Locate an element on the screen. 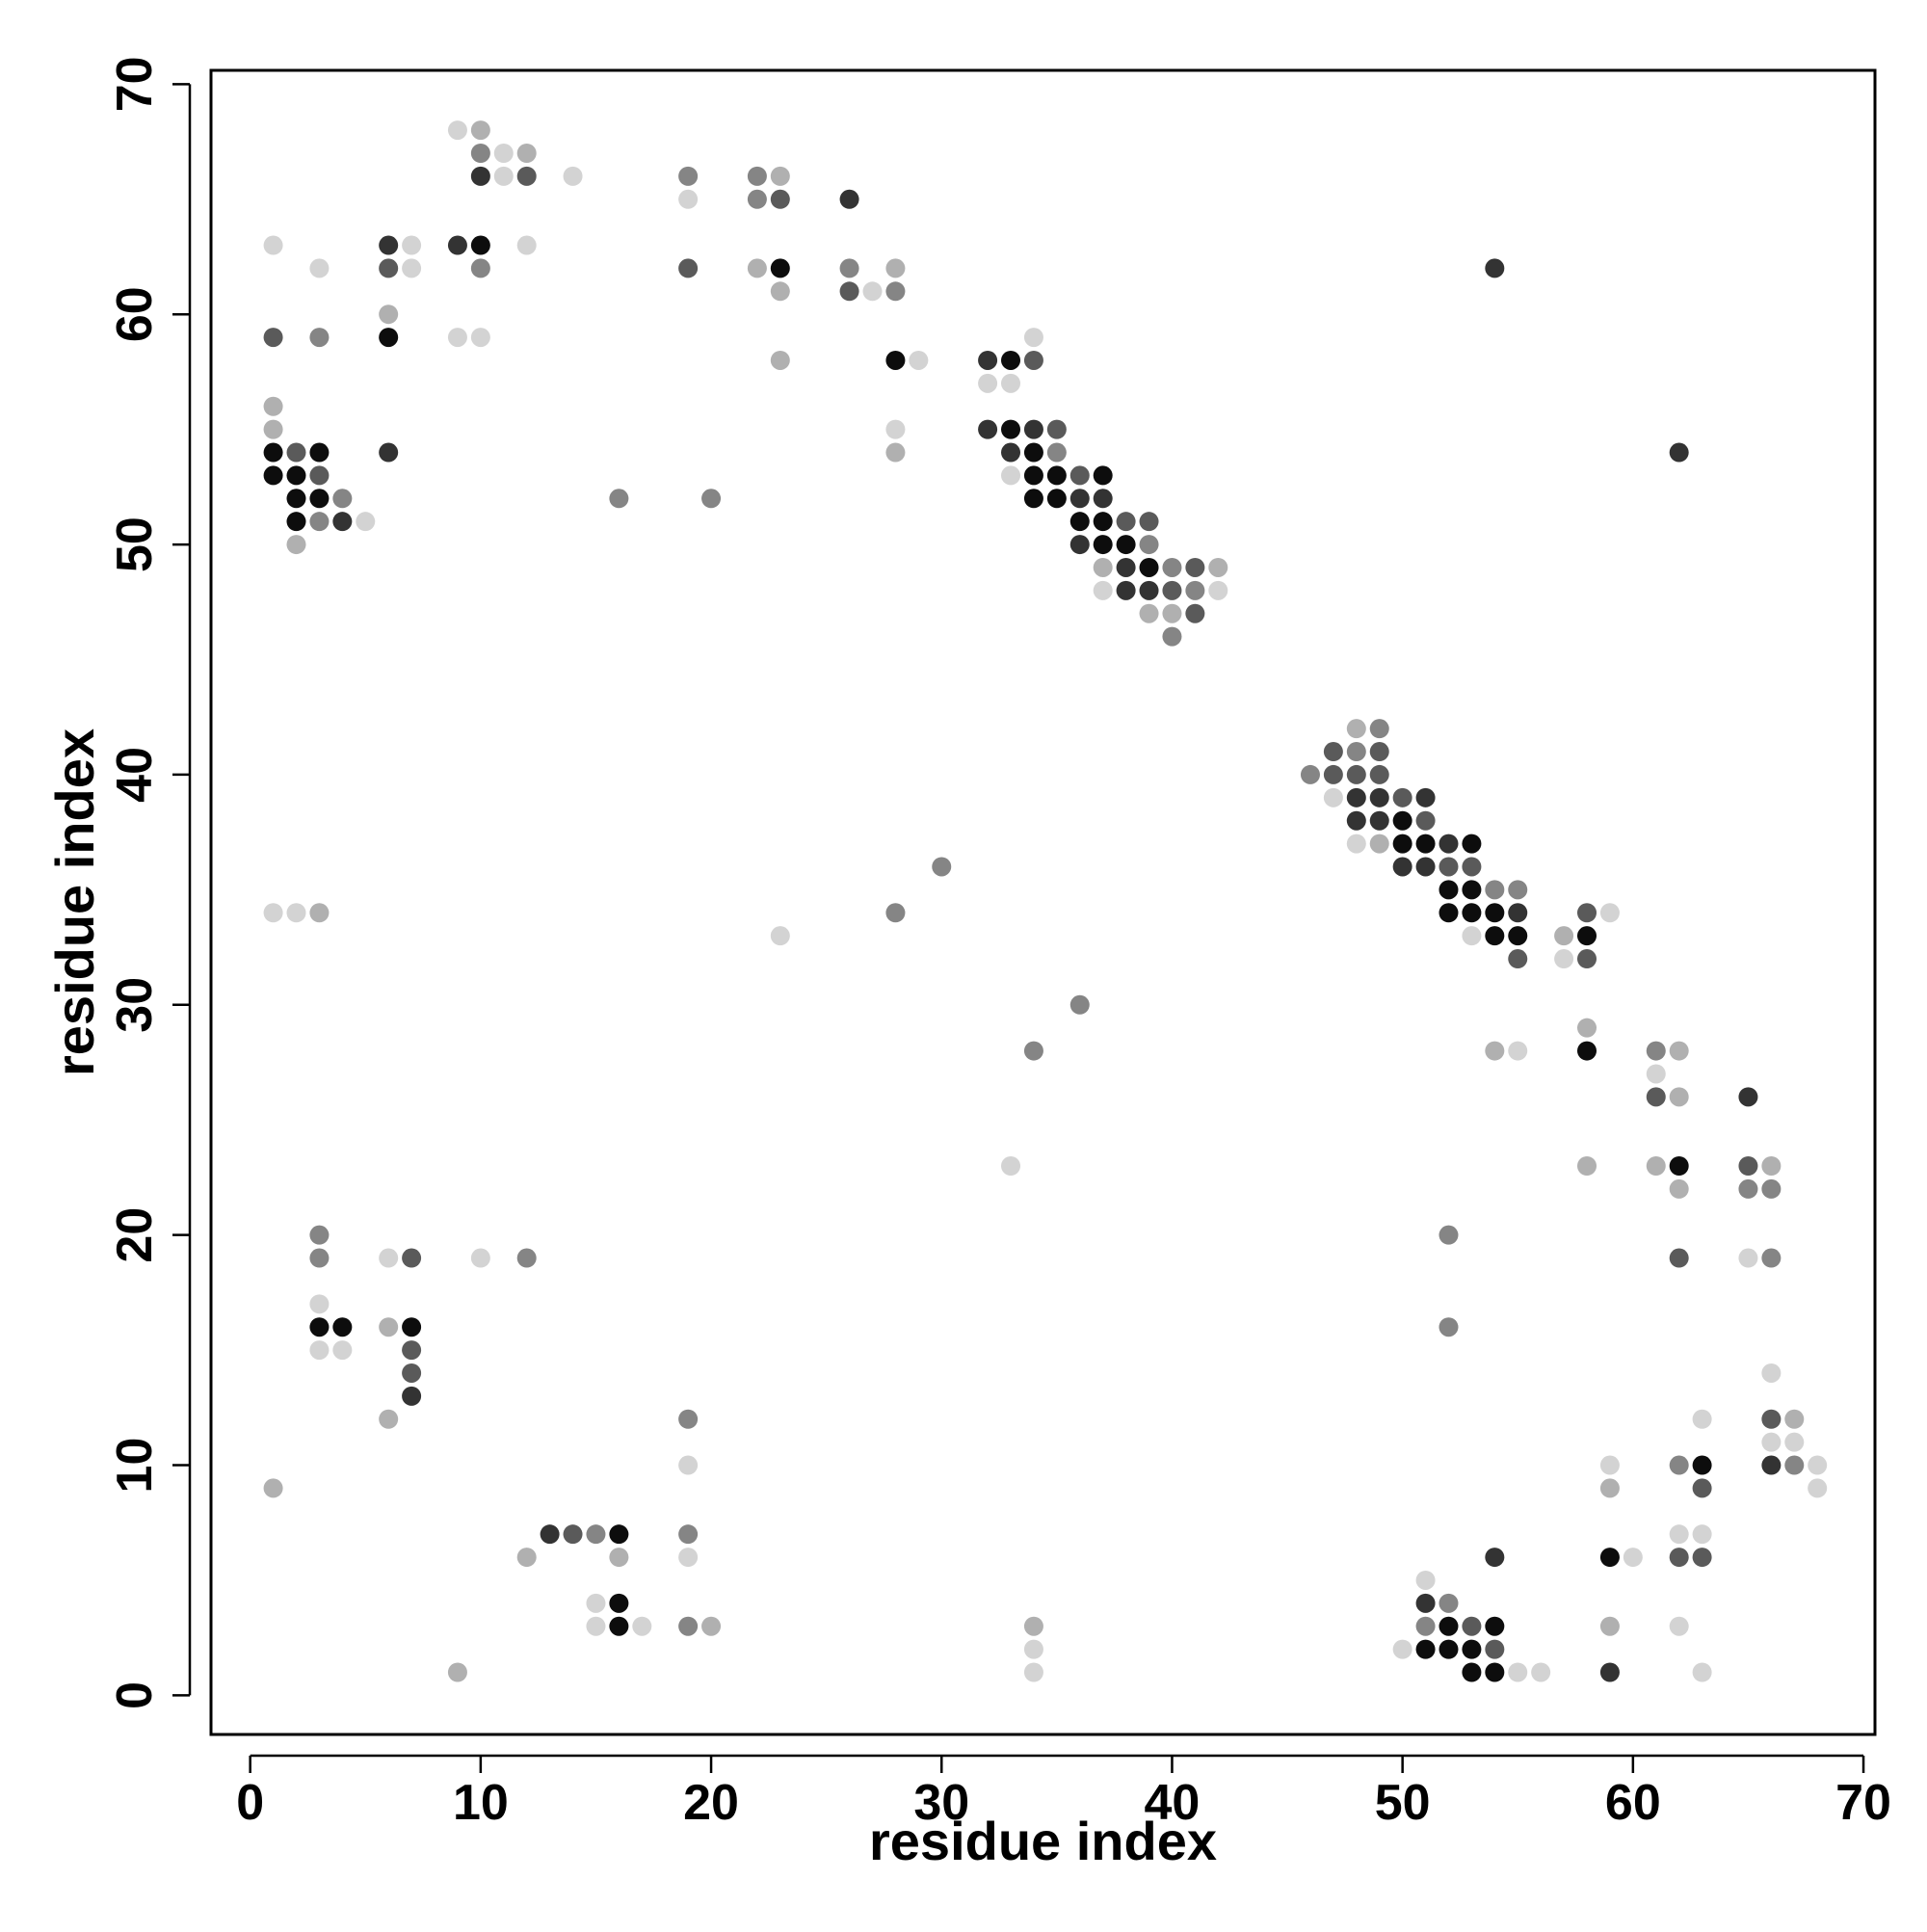 This screenshot has height=1932, width=1927. x-tick-label: 30 is located at coordinates (941, 1803).